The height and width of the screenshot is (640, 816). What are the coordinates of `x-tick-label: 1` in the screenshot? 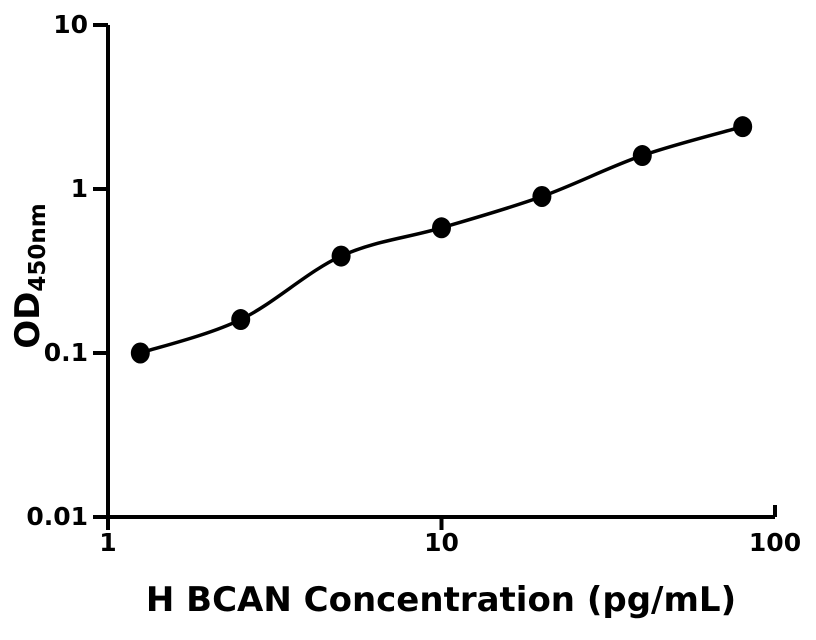 It's located at (108, 542).